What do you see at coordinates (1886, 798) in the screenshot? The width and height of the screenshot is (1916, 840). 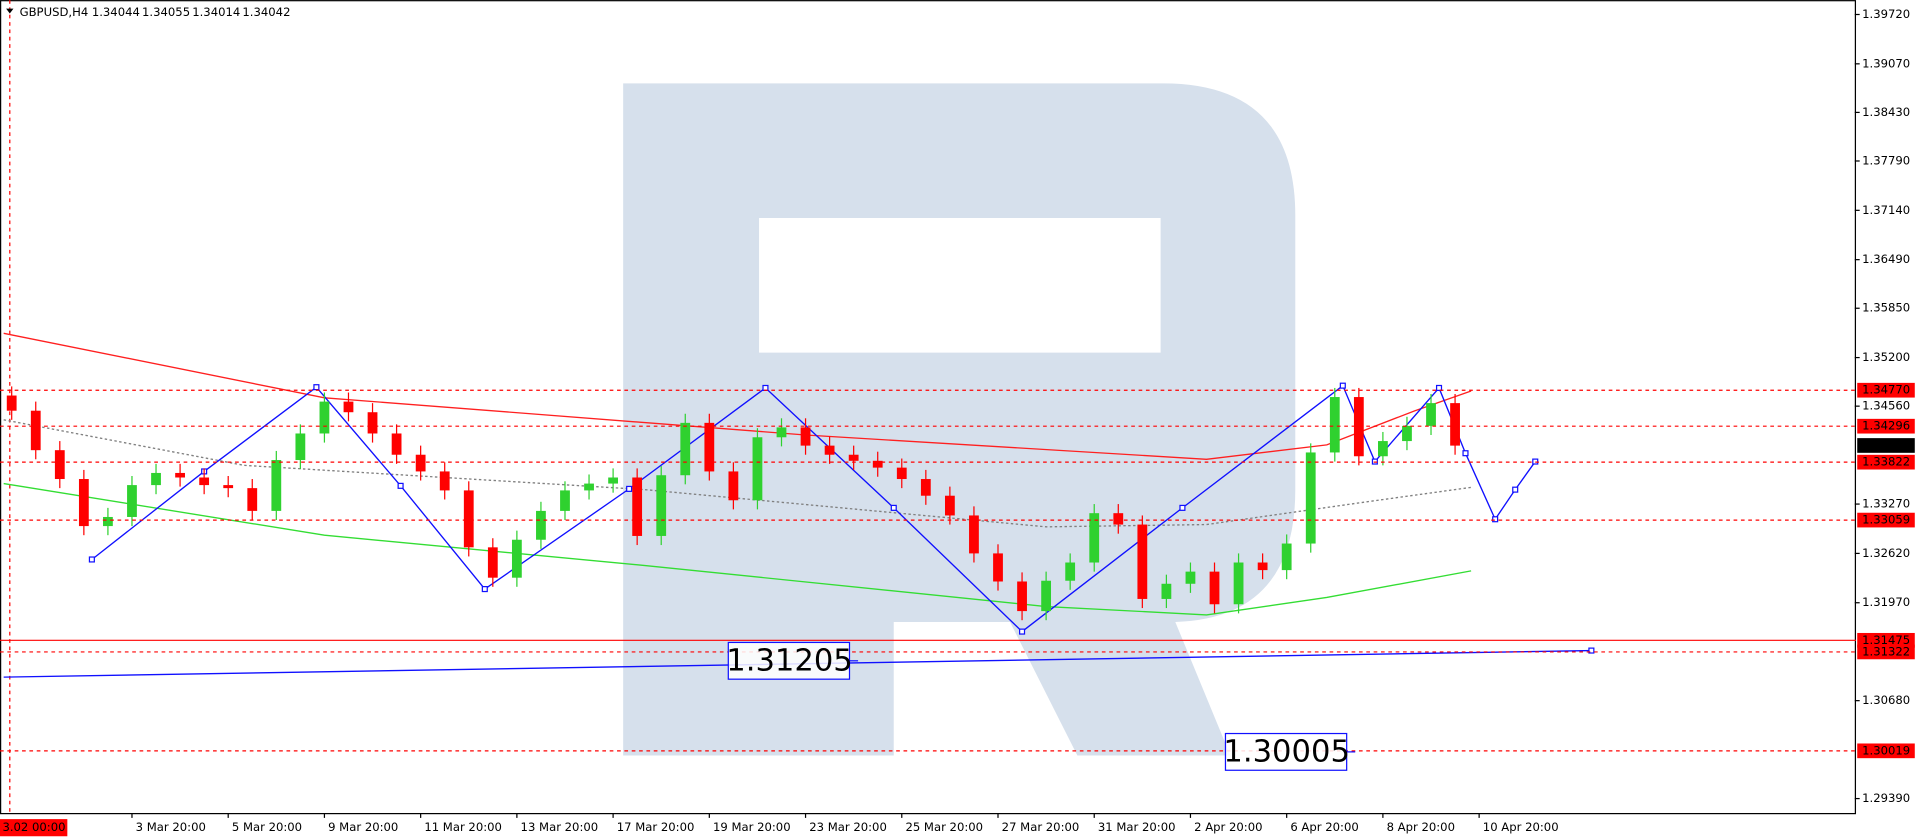 I see `y-tick-label: 1.29390` at bounding box center [1886, 798].